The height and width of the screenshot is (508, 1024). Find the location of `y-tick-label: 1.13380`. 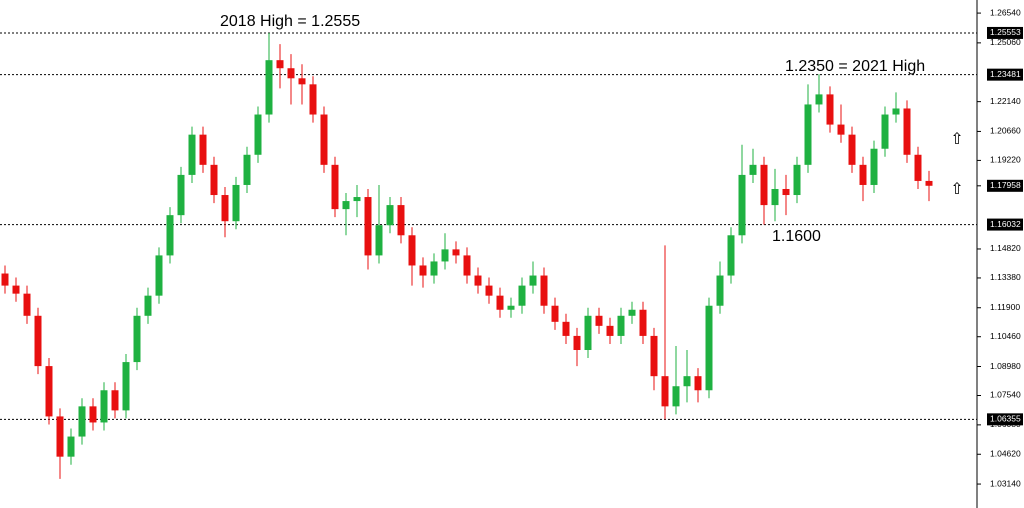

y-tick-label: 1.13380 is located at coordinates (1005, 277).